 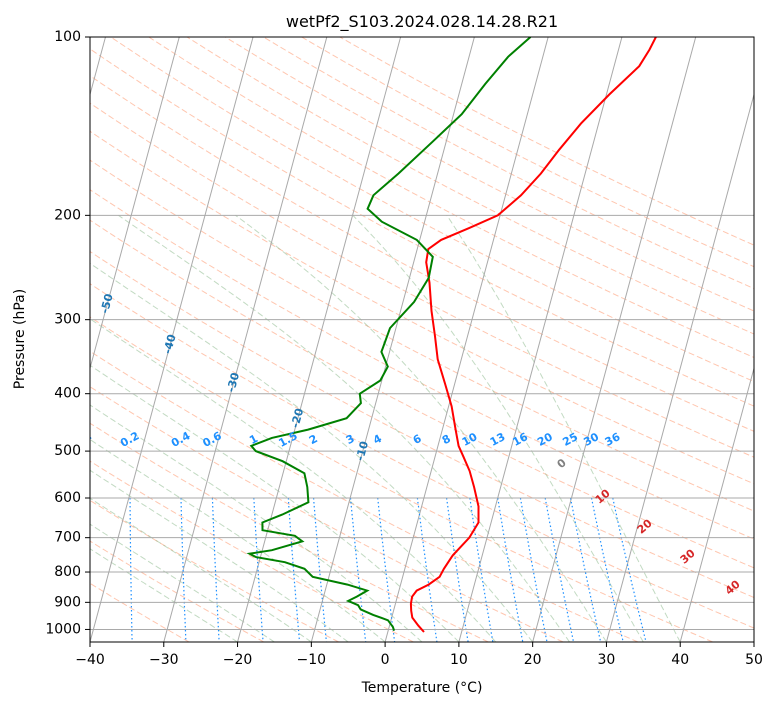 What do you see at coordinates (67, 37) in the screenshot?
I see `y-tick-label: 100` at bounding box center [67, 37].